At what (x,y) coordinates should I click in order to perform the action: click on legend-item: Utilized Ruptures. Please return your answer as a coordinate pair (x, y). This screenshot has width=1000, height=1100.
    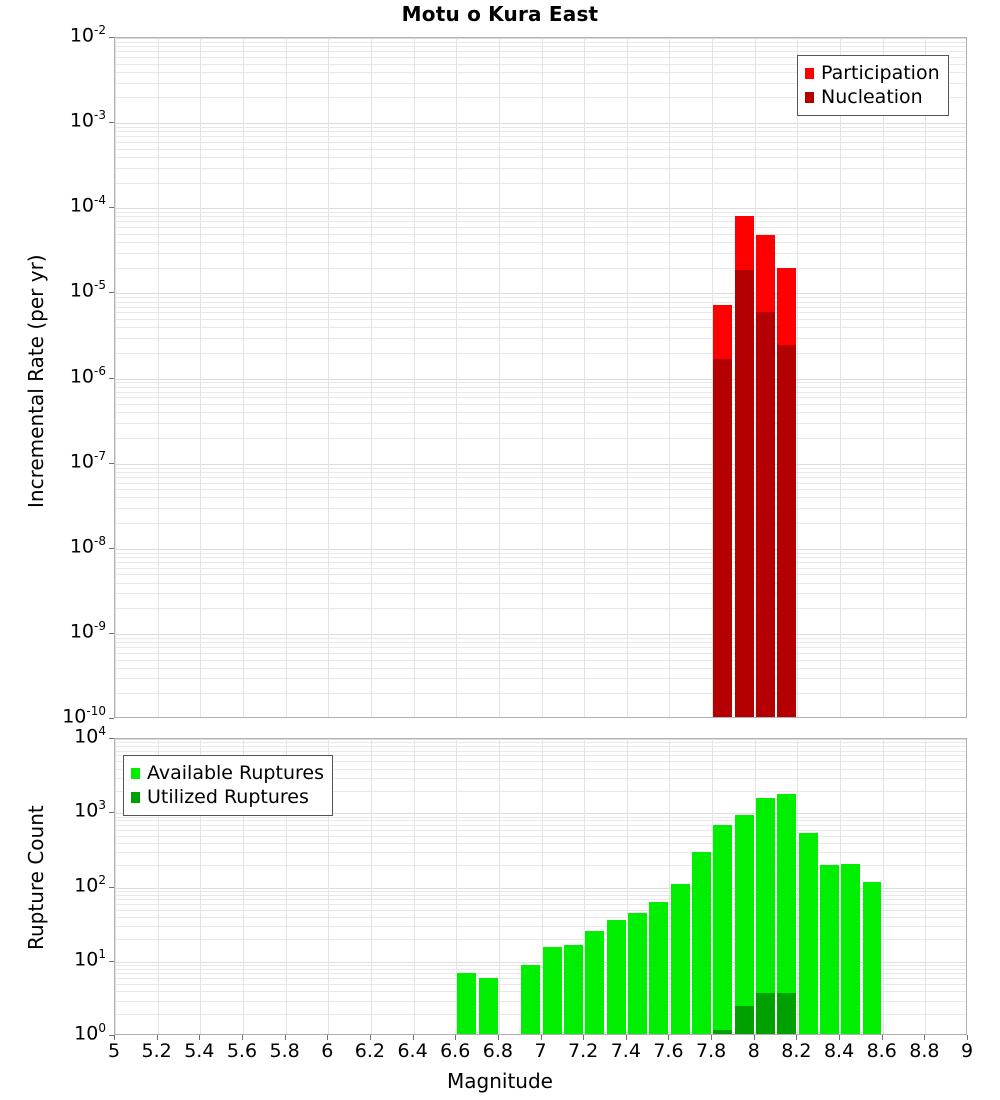
    Looking at the image, I should click on (227, 797).